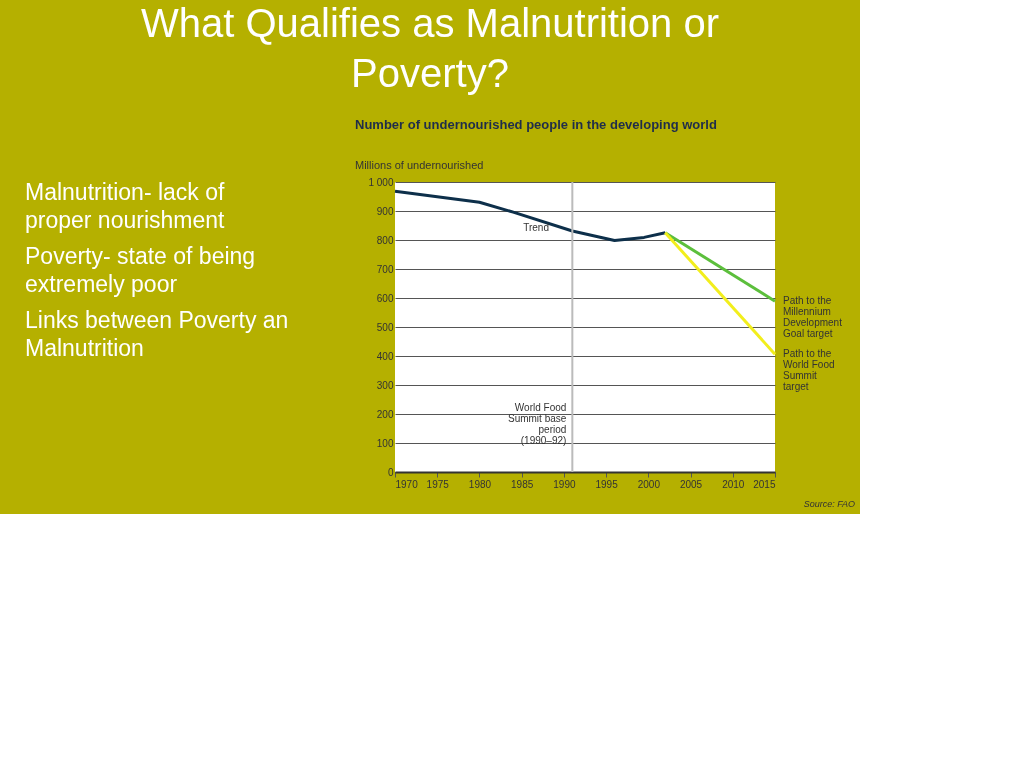  Describe the element at coordinates (809, 370) in the screenshot. I see `series-label: Path to the World Food Summit target` at that location.